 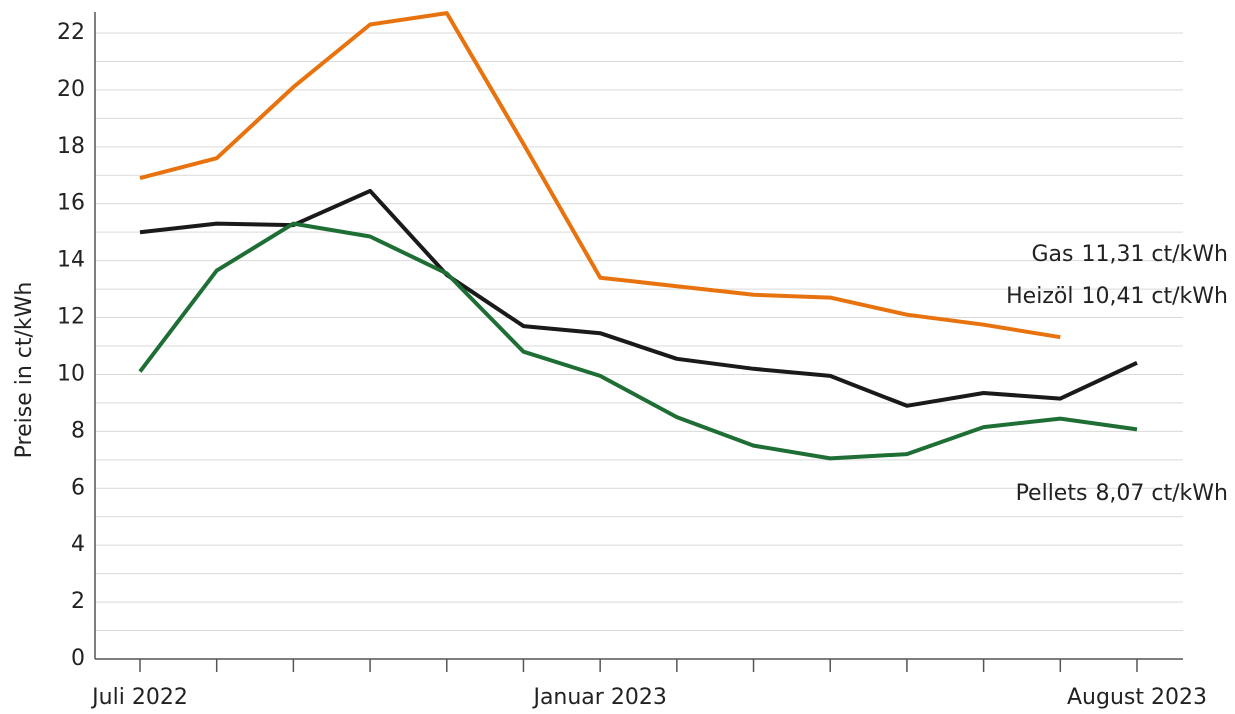 What do you see at coordinates (1039, 296) in the screenshot?
I see `series-name: Heizöl` at bounding box center [1039, 296].